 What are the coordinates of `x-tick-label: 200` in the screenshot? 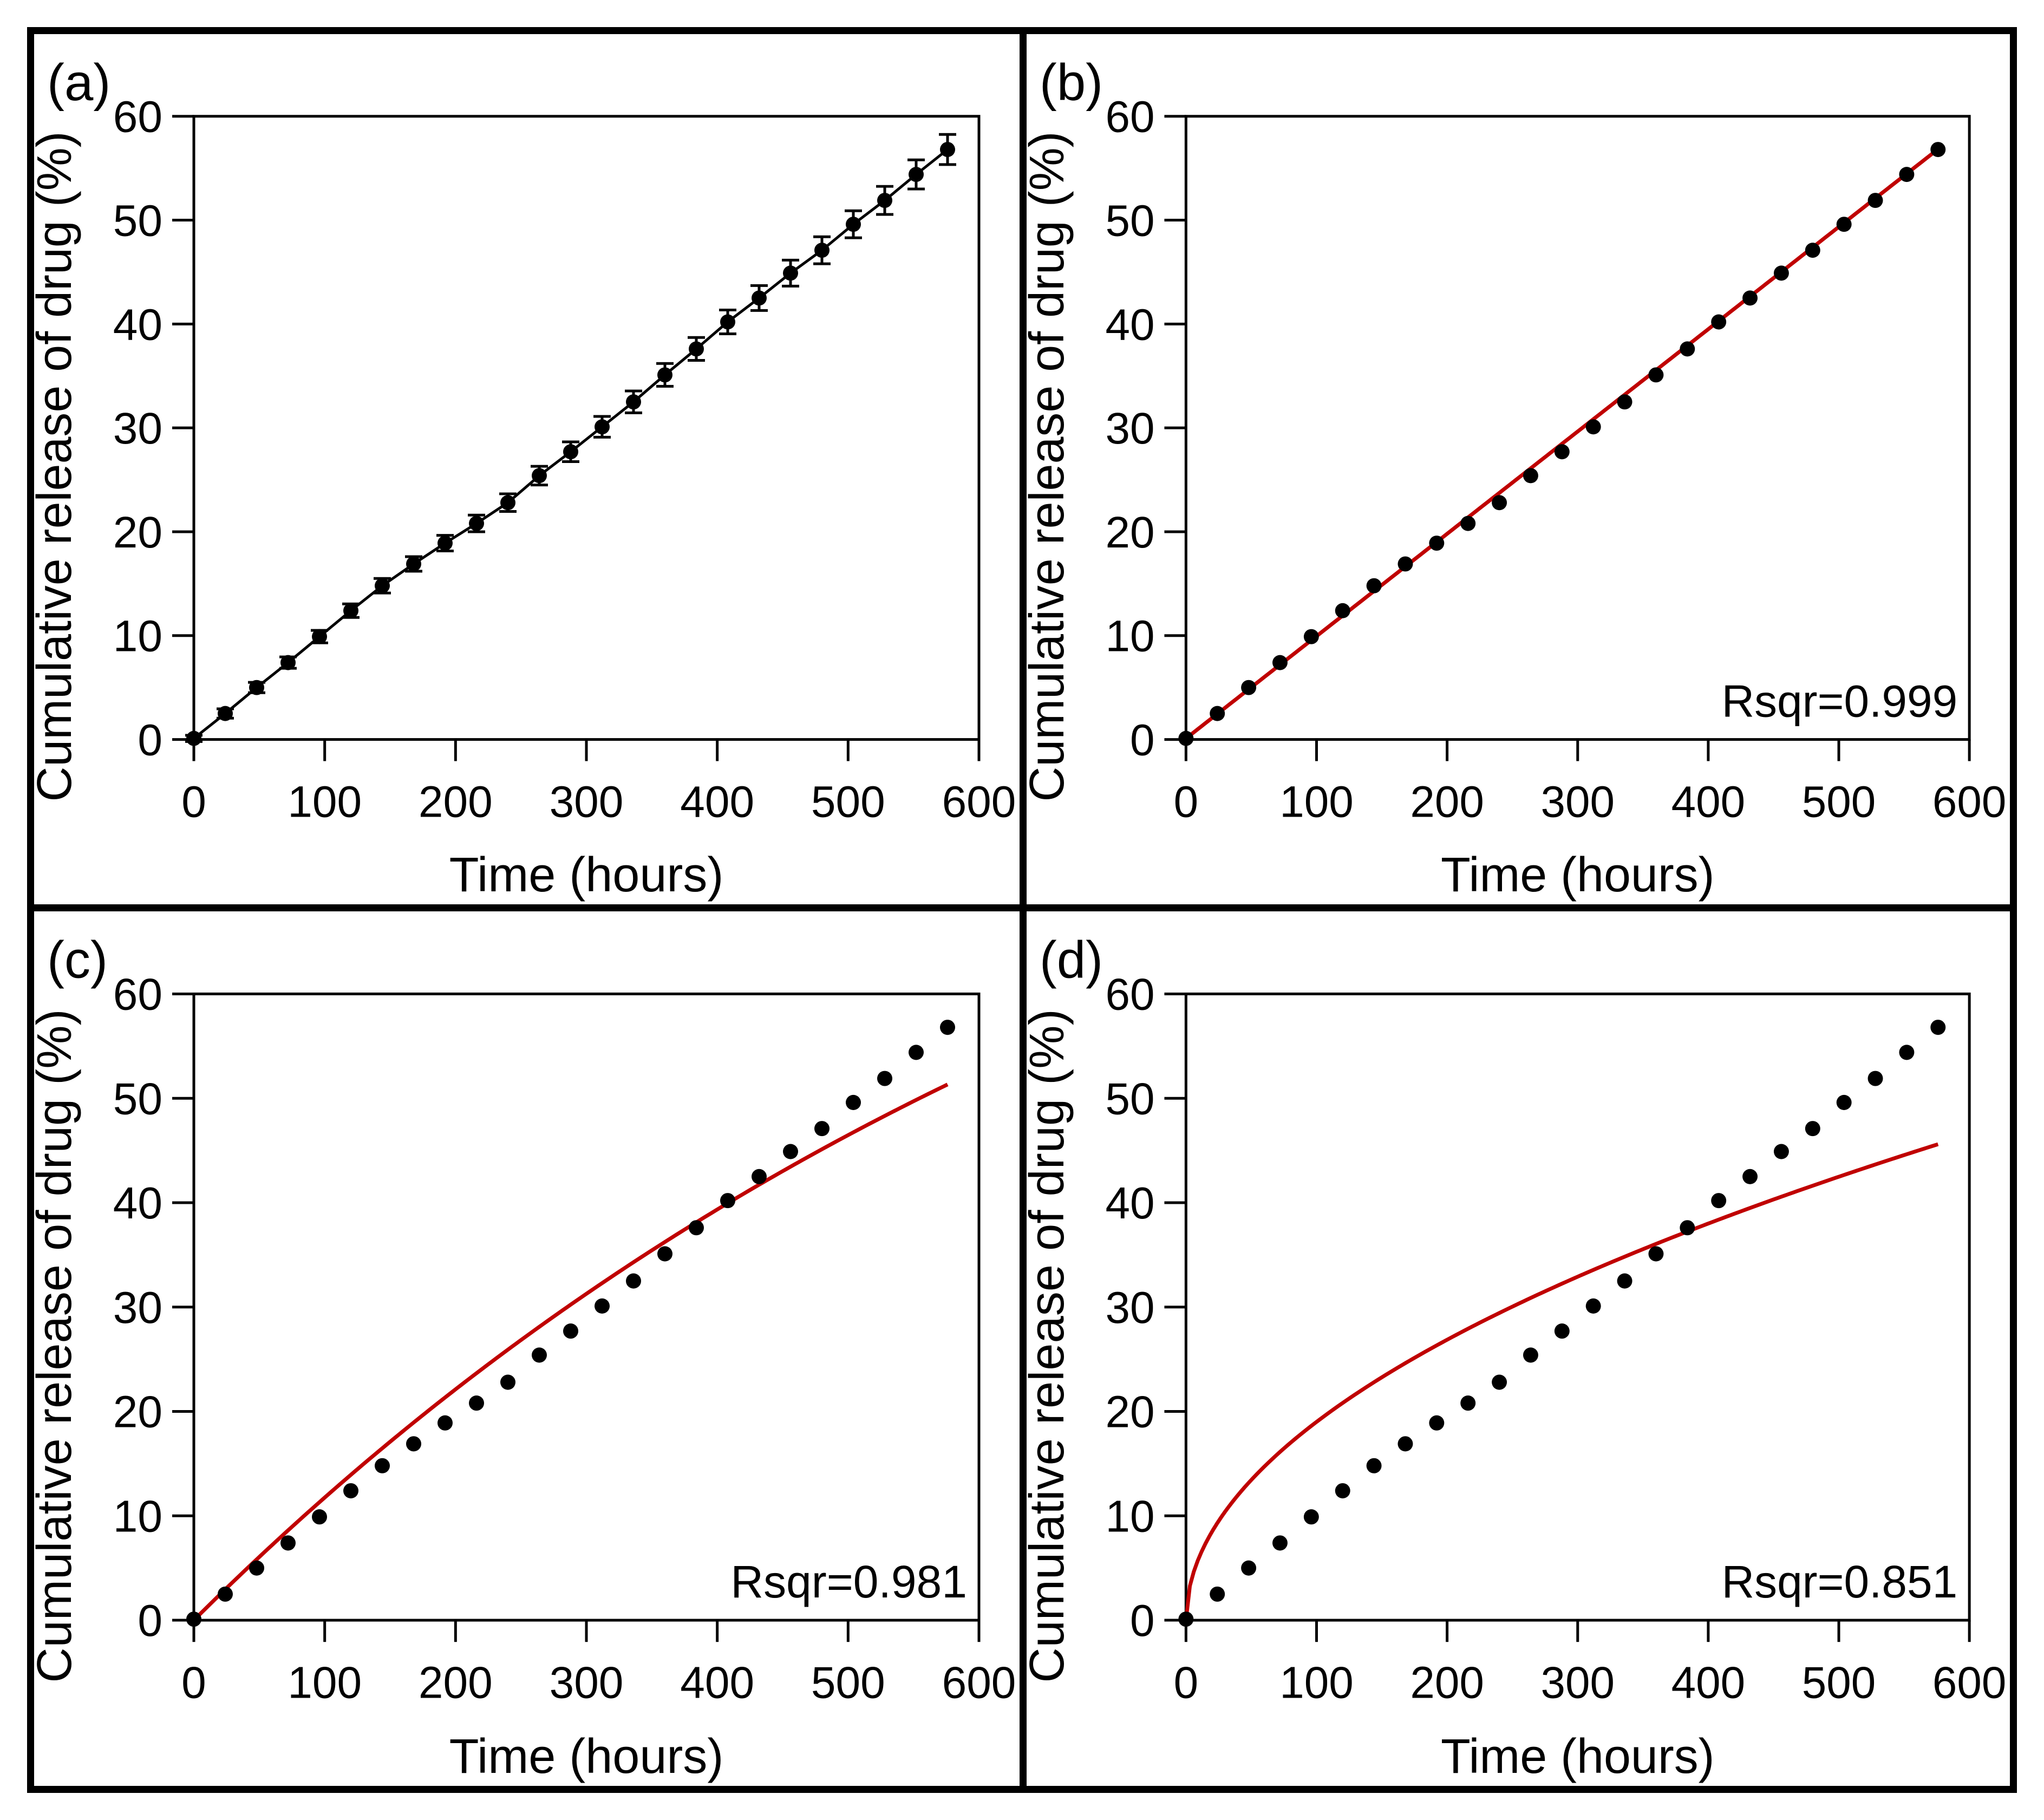 It's located at (1447, 1682).